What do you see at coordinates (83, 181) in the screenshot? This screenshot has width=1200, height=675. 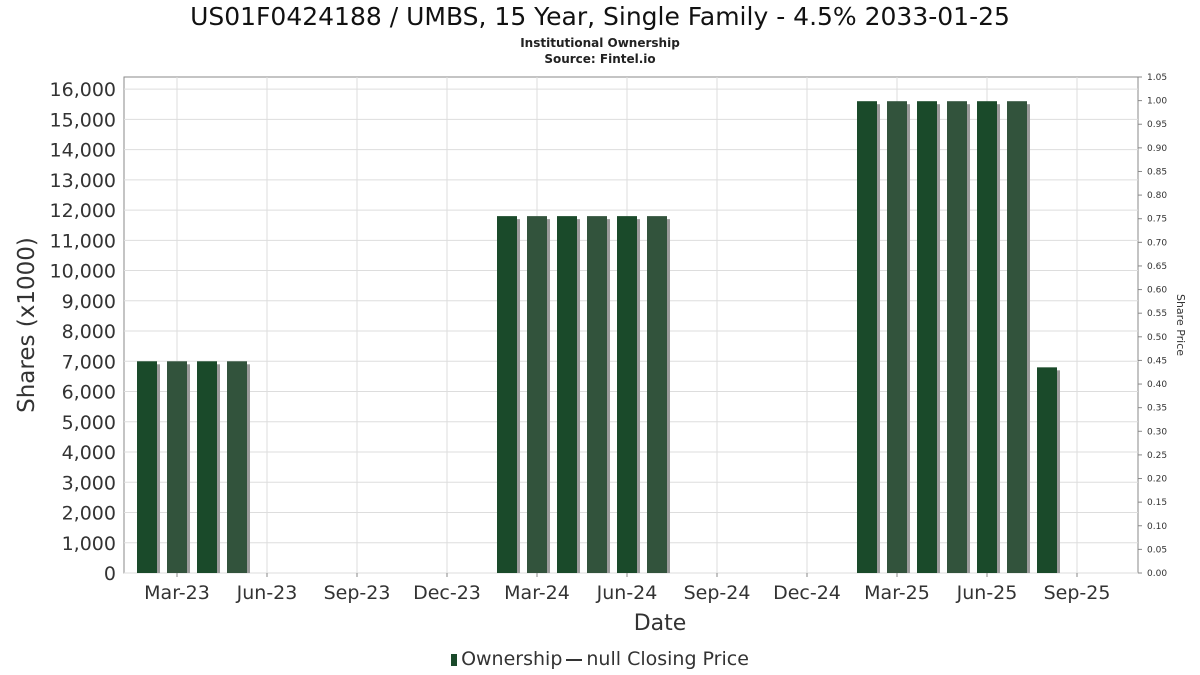 I see `y-tick-label: 13,000` at bounding box center [83, 181].